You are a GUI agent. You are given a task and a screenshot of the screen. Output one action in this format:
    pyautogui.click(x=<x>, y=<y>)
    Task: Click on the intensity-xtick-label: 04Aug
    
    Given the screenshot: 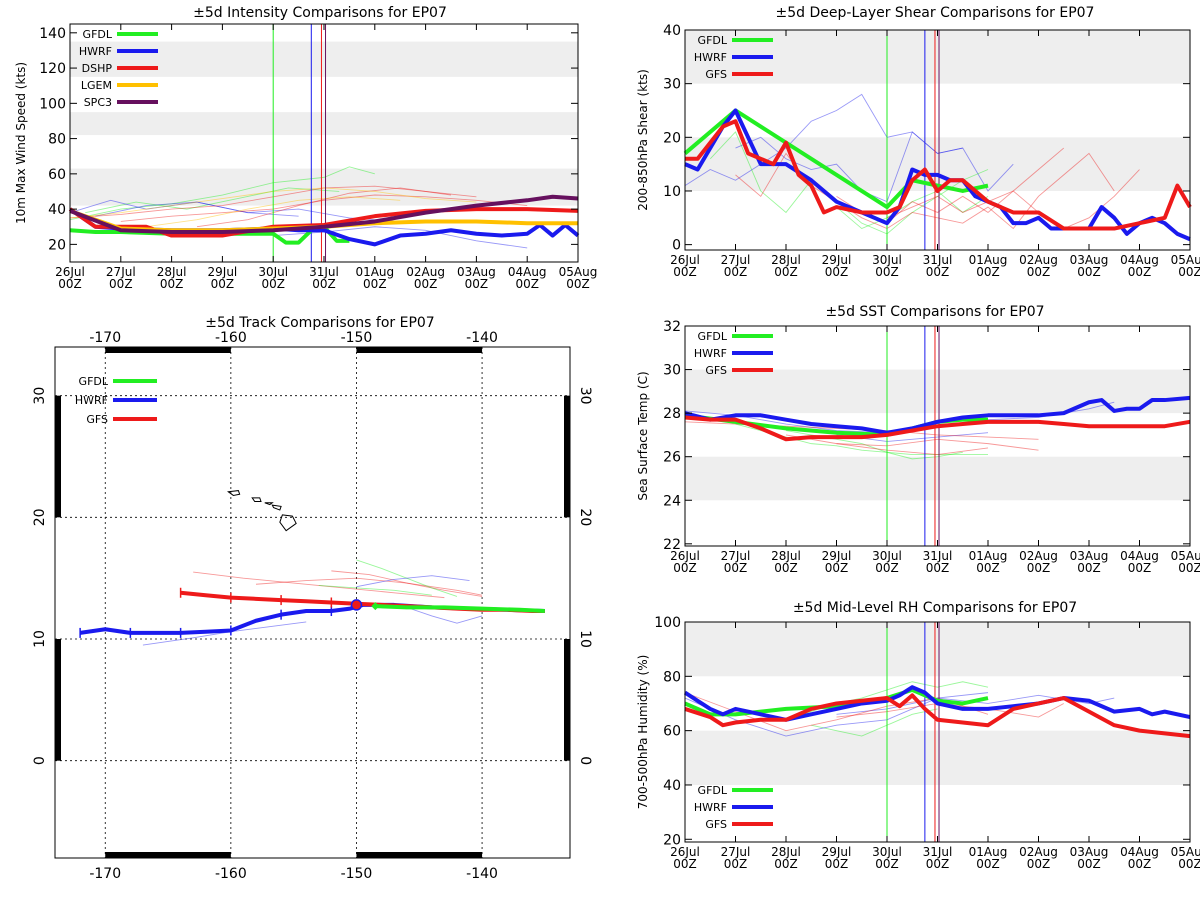 What is the action you would take?
    pyautogui.click(x=527, y=272)
    